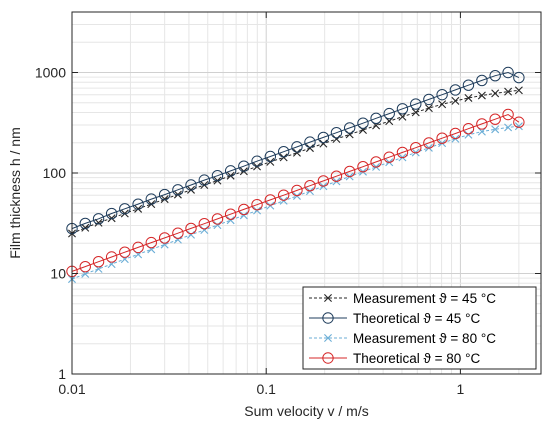 This screenshot has height=426, width=550. What do you see at coordinates (424, 298) in the screenshot?
I see `legend-label: Measurement ϑ = 45 °C` at bounding box center [424, 298].